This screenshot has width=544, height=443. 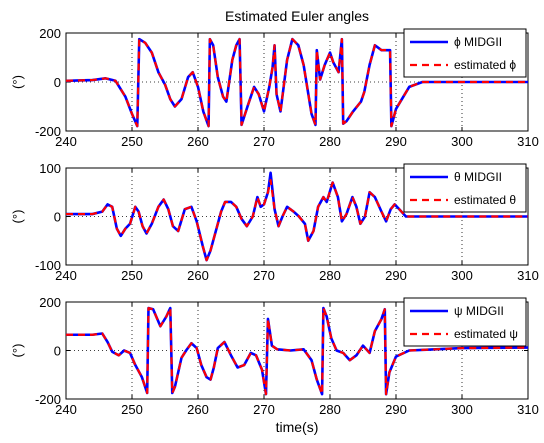 I want to click on pitch-y-axis-label: (°), so click(x=17, y=217).